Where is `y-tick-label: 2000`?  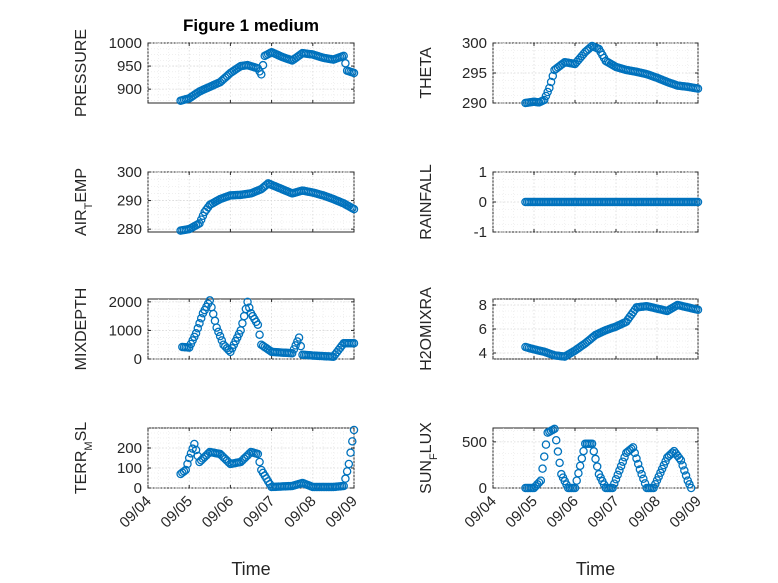 y-tick-label: 2000 is located at coordinates (125, 302).